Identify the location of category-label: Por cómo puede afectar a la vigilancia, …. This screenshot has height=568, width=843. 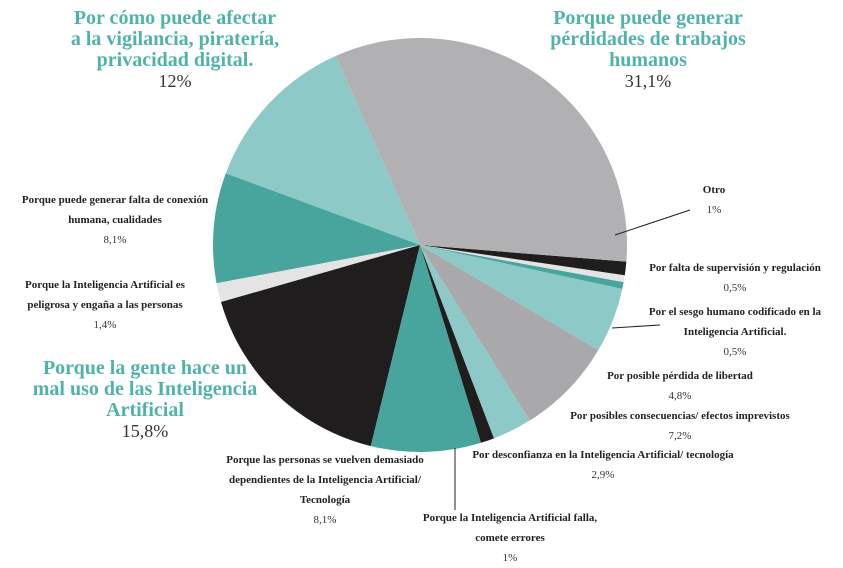
(175, 39).